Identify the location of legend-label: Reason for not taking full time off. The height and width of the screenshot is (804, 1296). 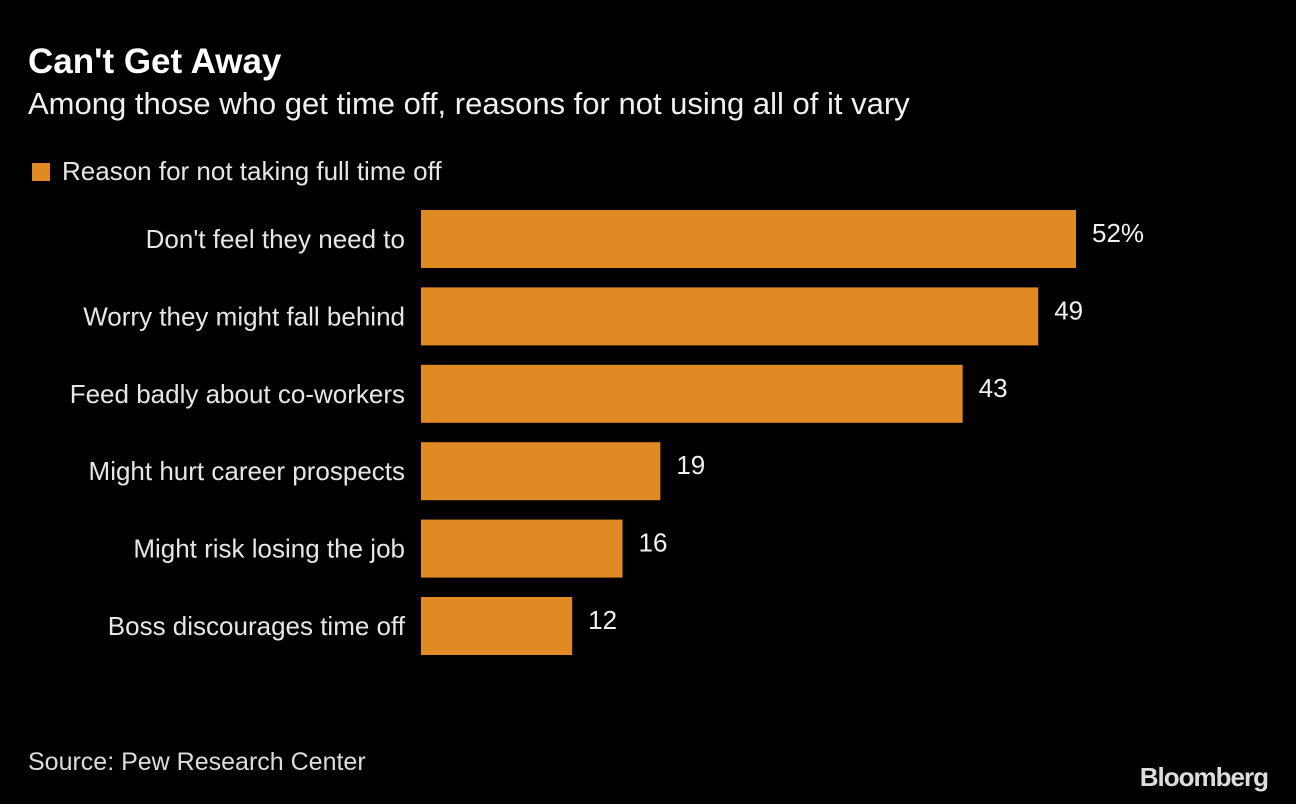
(252, 171).